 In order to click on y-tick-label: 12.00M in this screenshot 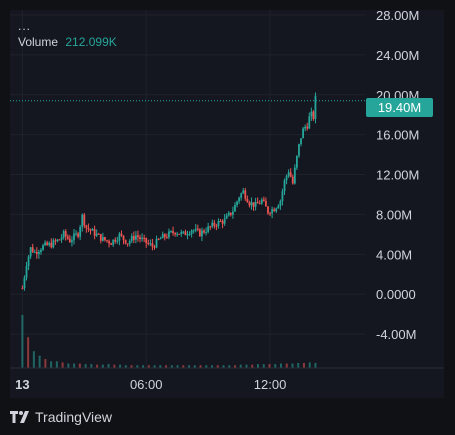, I will do `click(397, 175)`.